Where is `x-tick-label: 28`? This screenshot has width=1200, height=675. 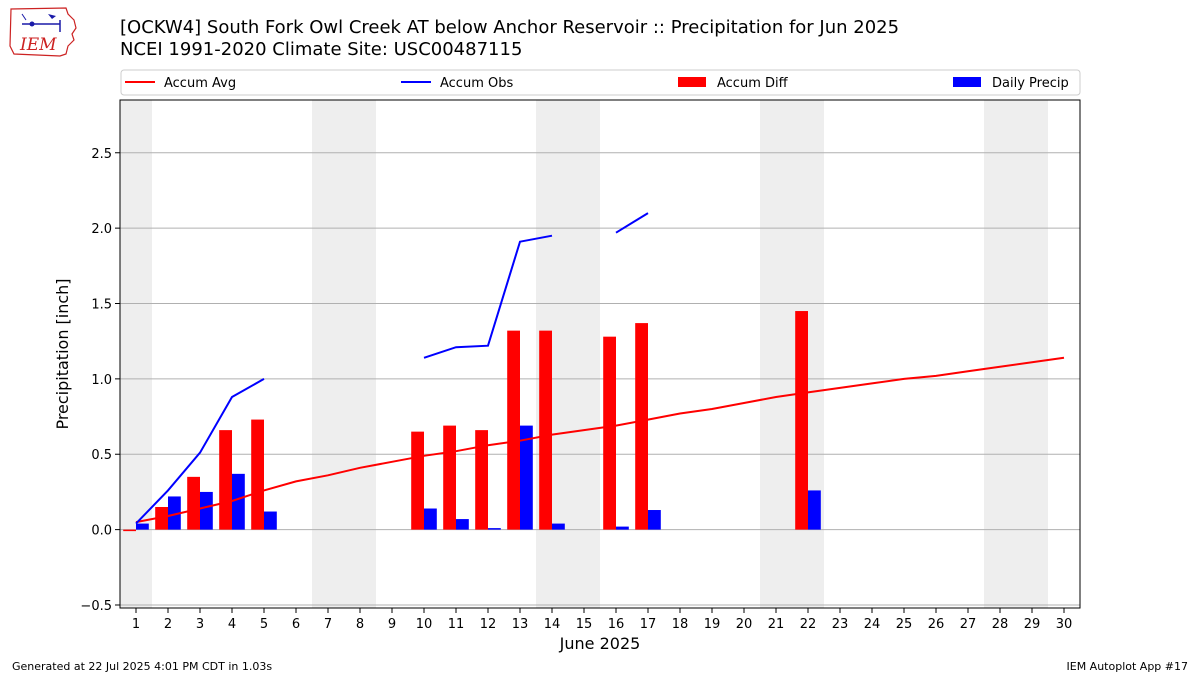
x-tick-label: 28 is located at coordinates (1000, 624).